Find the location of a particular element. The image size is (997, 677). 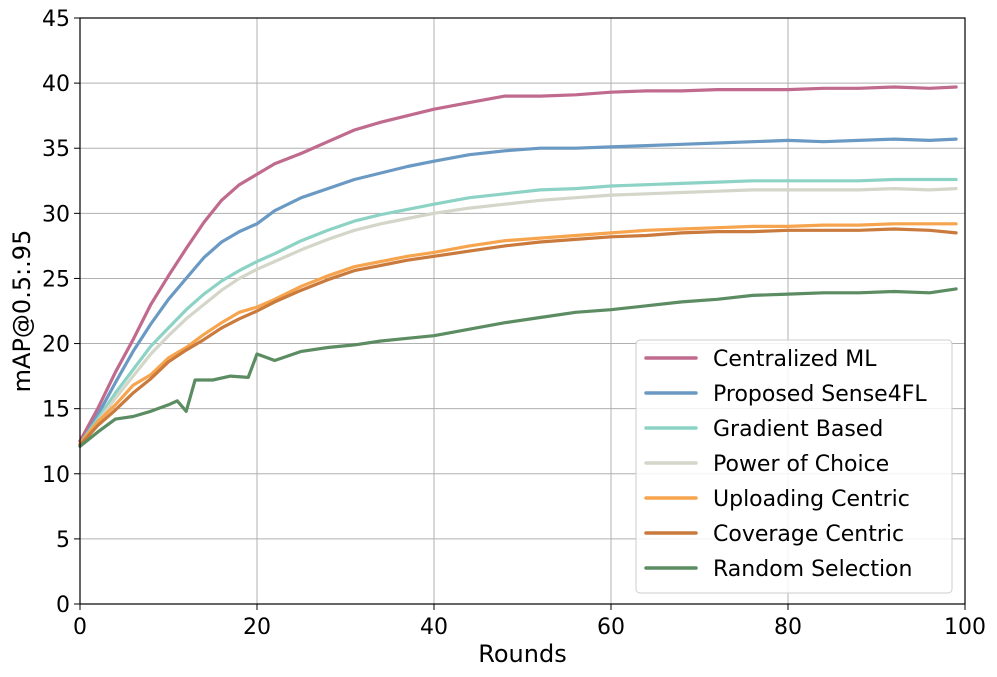

x-axis-title: Rounds is located at coordinates (522, 654).